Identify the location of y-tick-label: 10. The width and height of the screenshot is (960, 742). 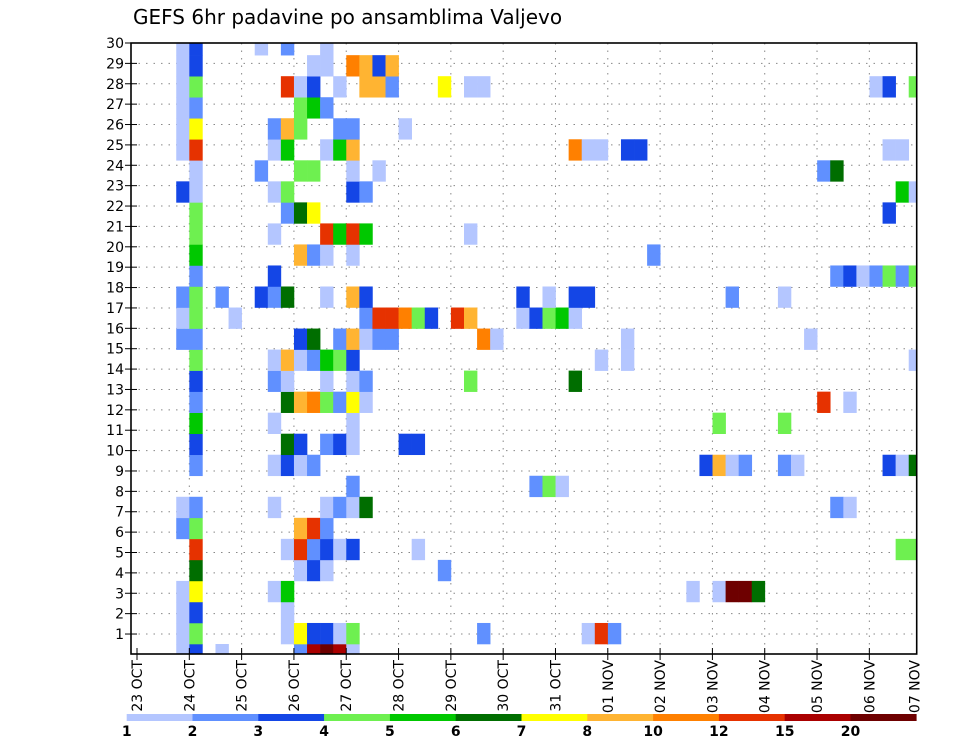
(115, 452).